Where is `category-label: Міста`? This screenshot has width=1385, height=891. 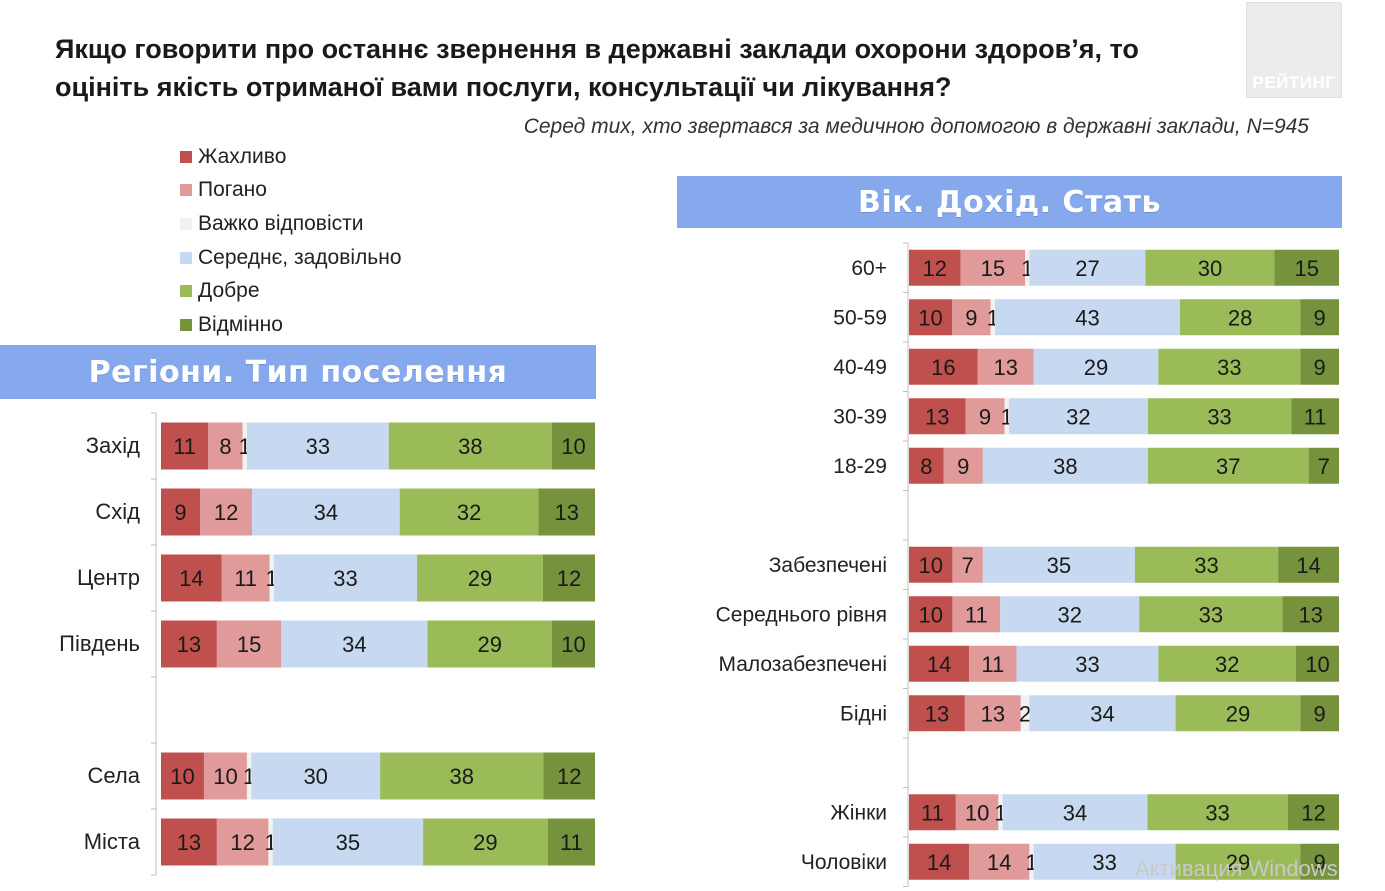 category-label: Міста is located at coordinates (112, 841).